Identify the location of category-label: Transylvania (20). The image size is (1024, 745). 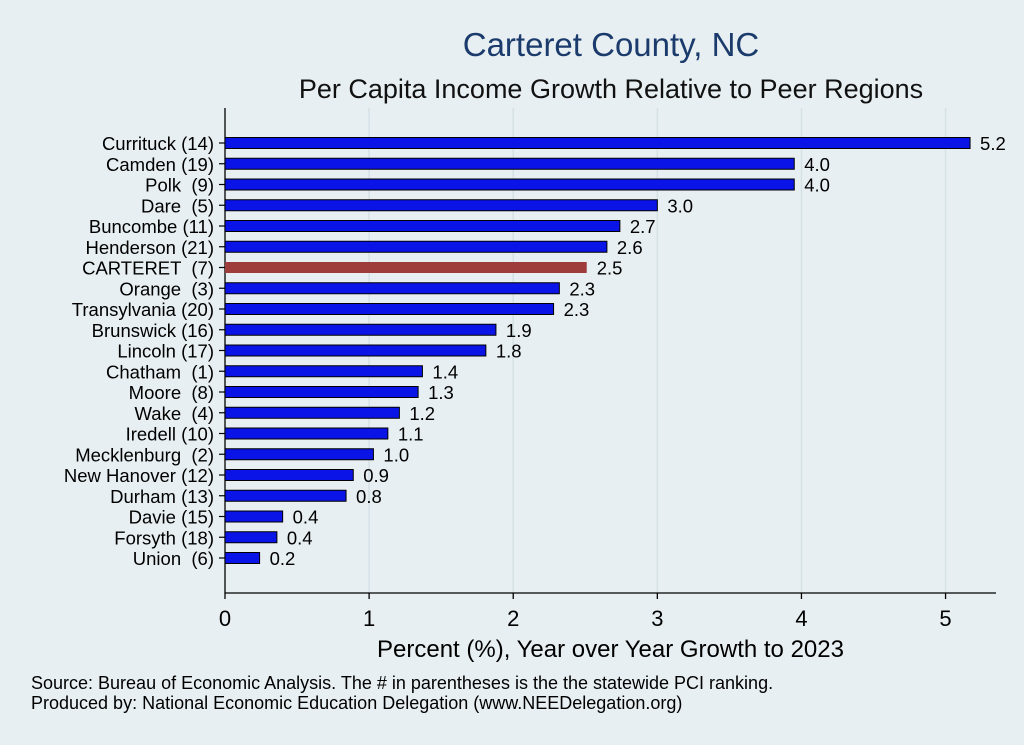
(143, 309).